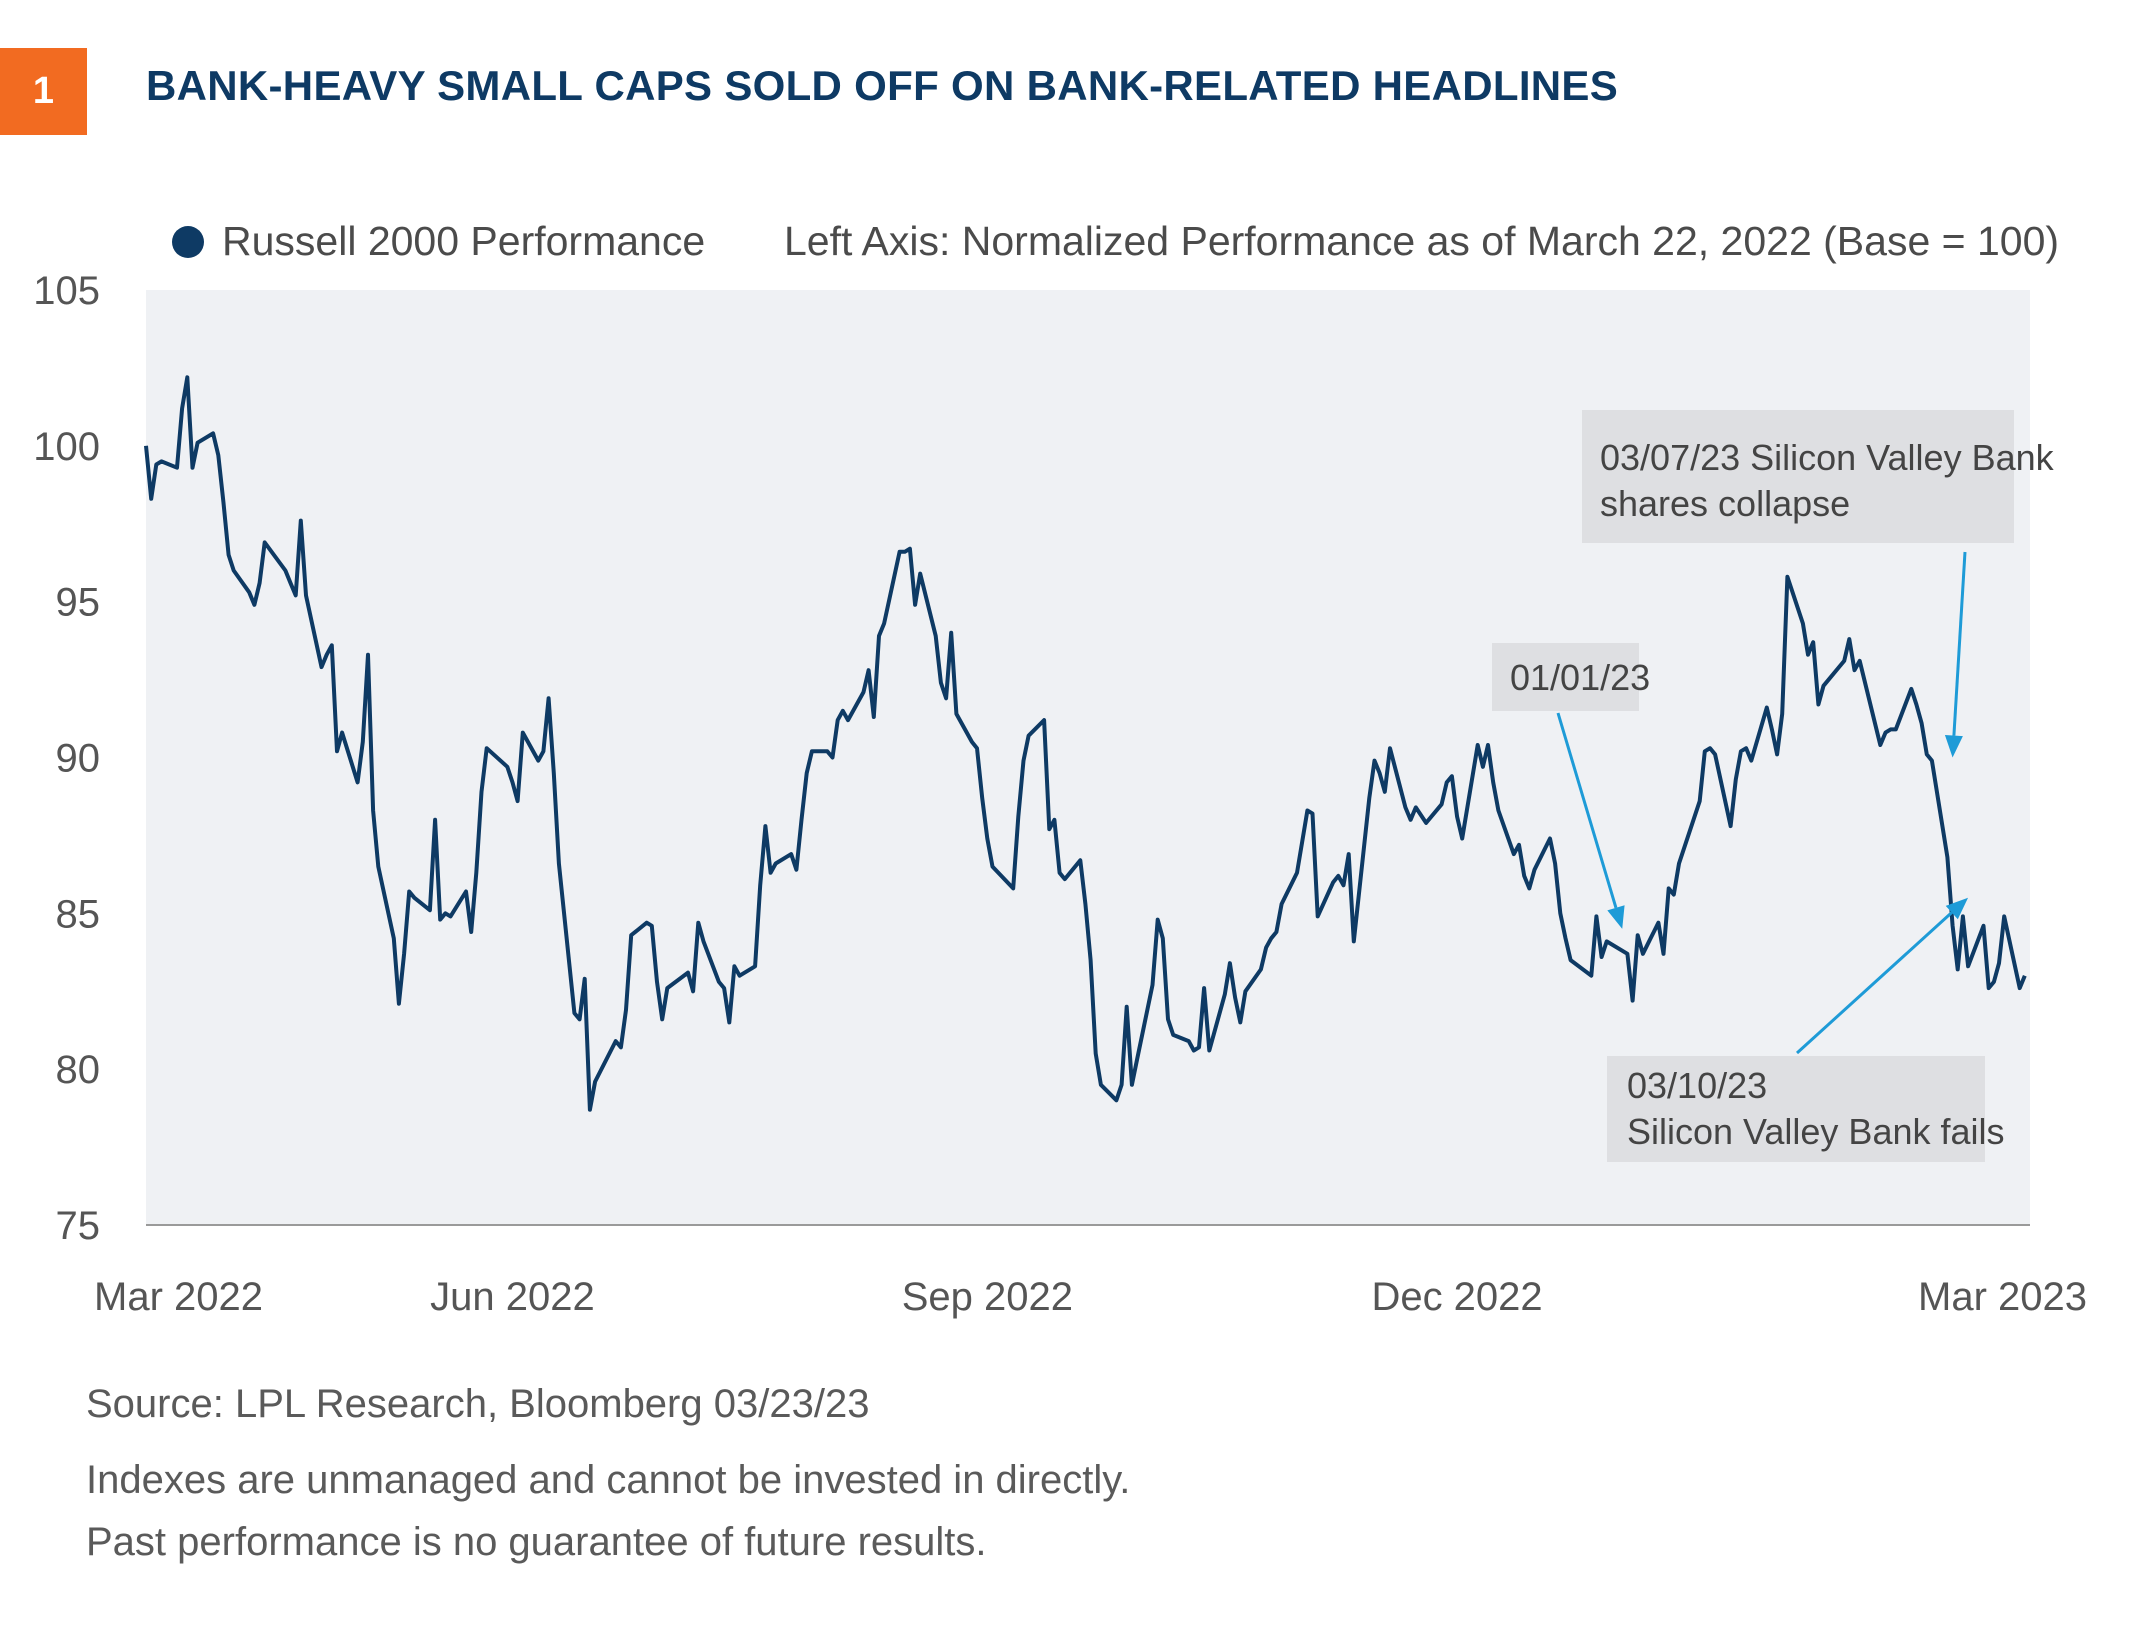 The width and height of the screenshot is (2132, 1636). I want to click on annotation: 03/10/23 Silicon Valley Bank fails, so click(1806, 1029).